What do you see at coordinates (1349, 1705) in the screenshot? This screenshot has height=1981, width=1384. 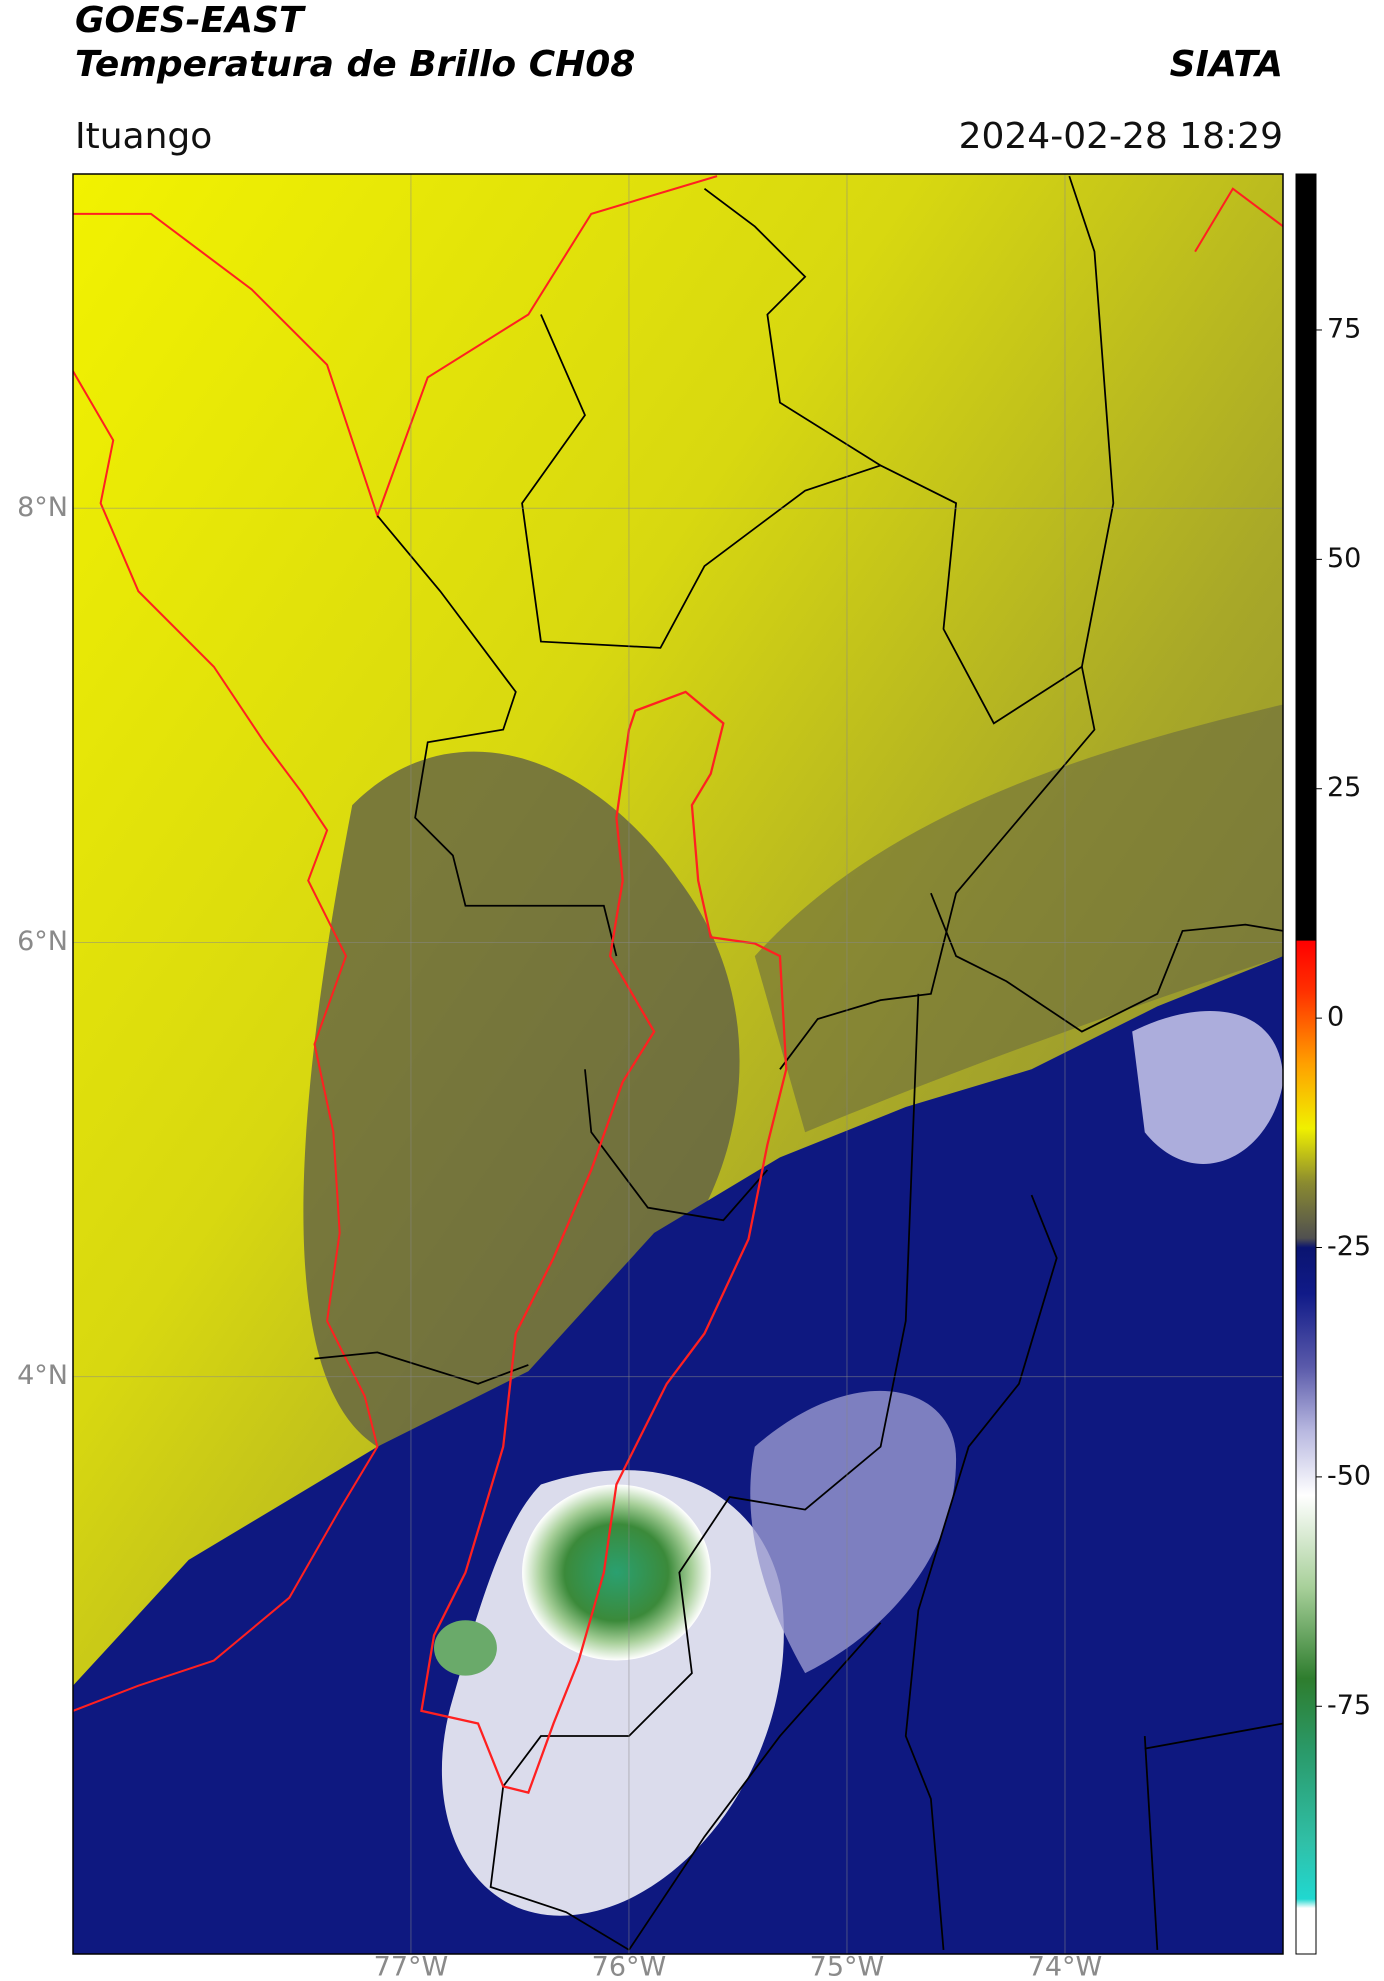 I see `colorbar-tick-label: -75` at bounding box center [1349, 1705].